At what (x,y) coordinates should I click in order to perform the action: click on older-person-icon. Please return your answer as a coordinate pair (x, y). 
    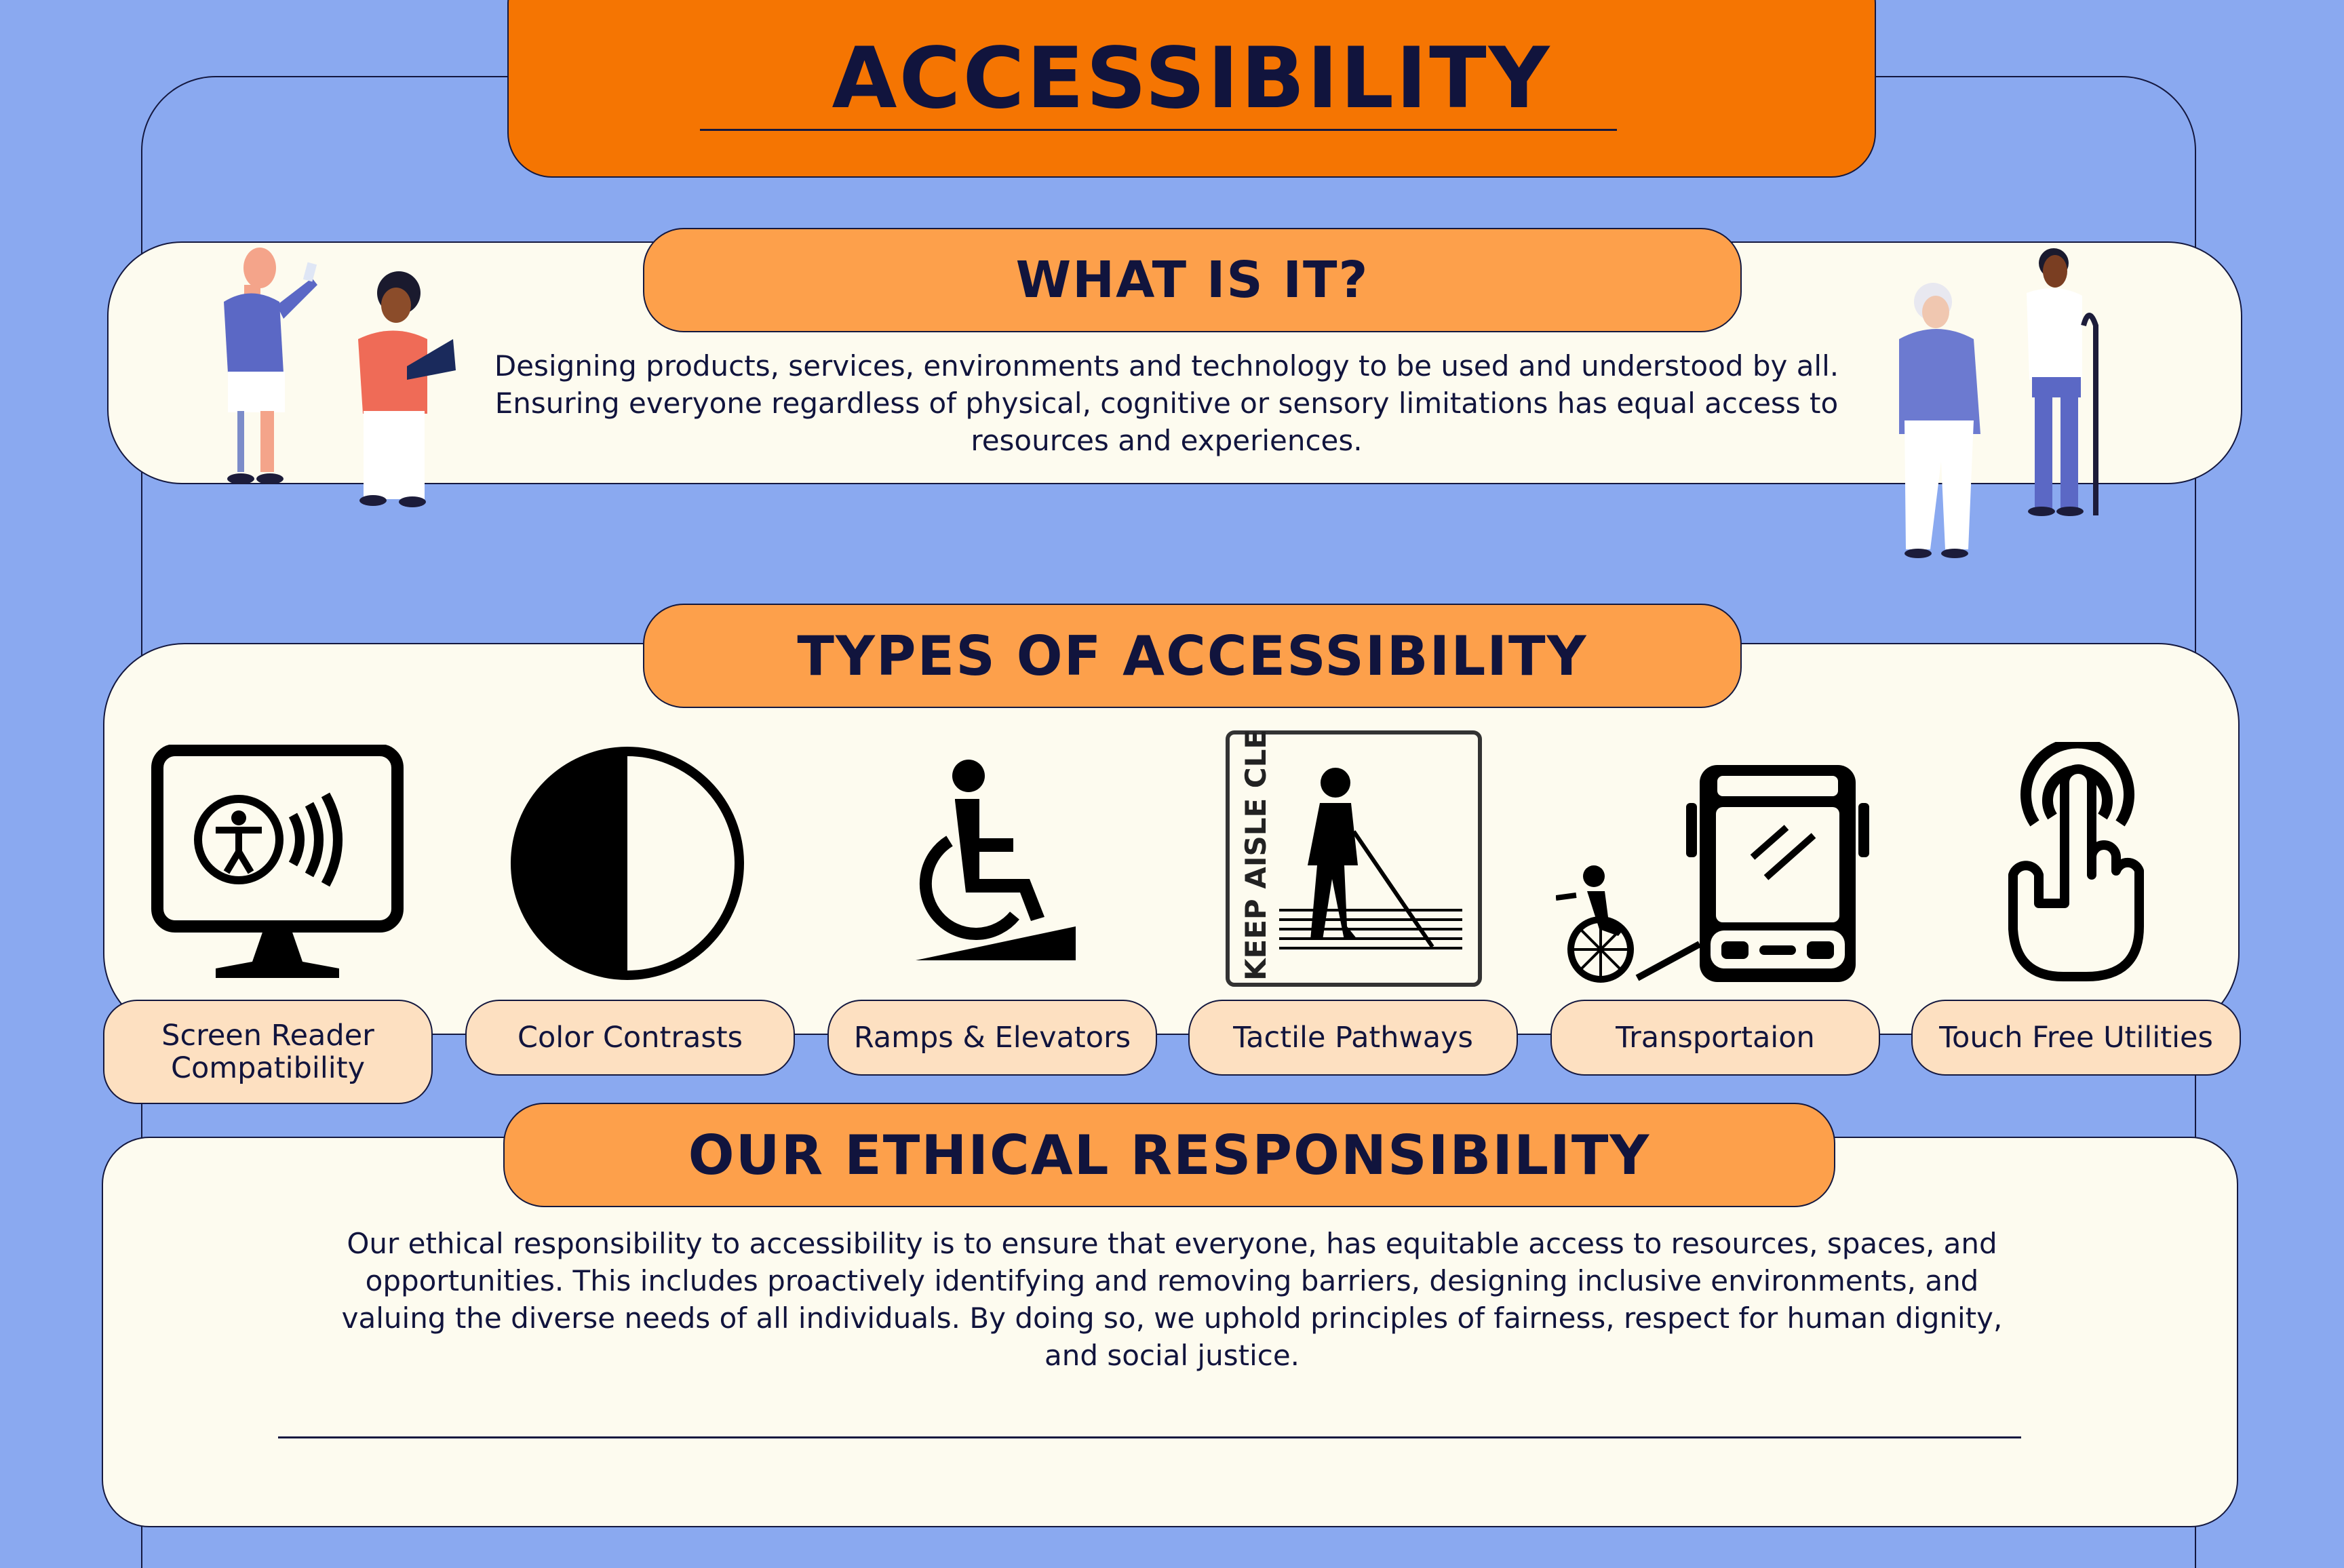
    Looking at the image, I should click on (1939, 420).